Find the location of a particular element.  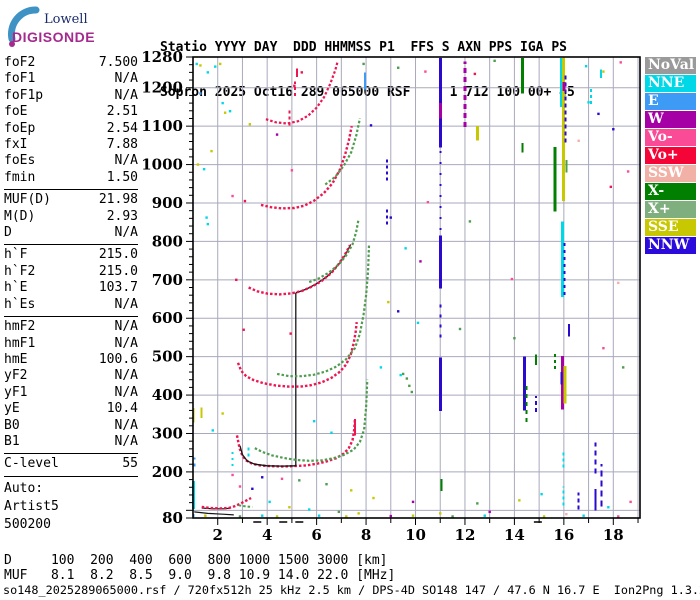

legend-item-nnw: NNW is located at coordinates (670, 245).